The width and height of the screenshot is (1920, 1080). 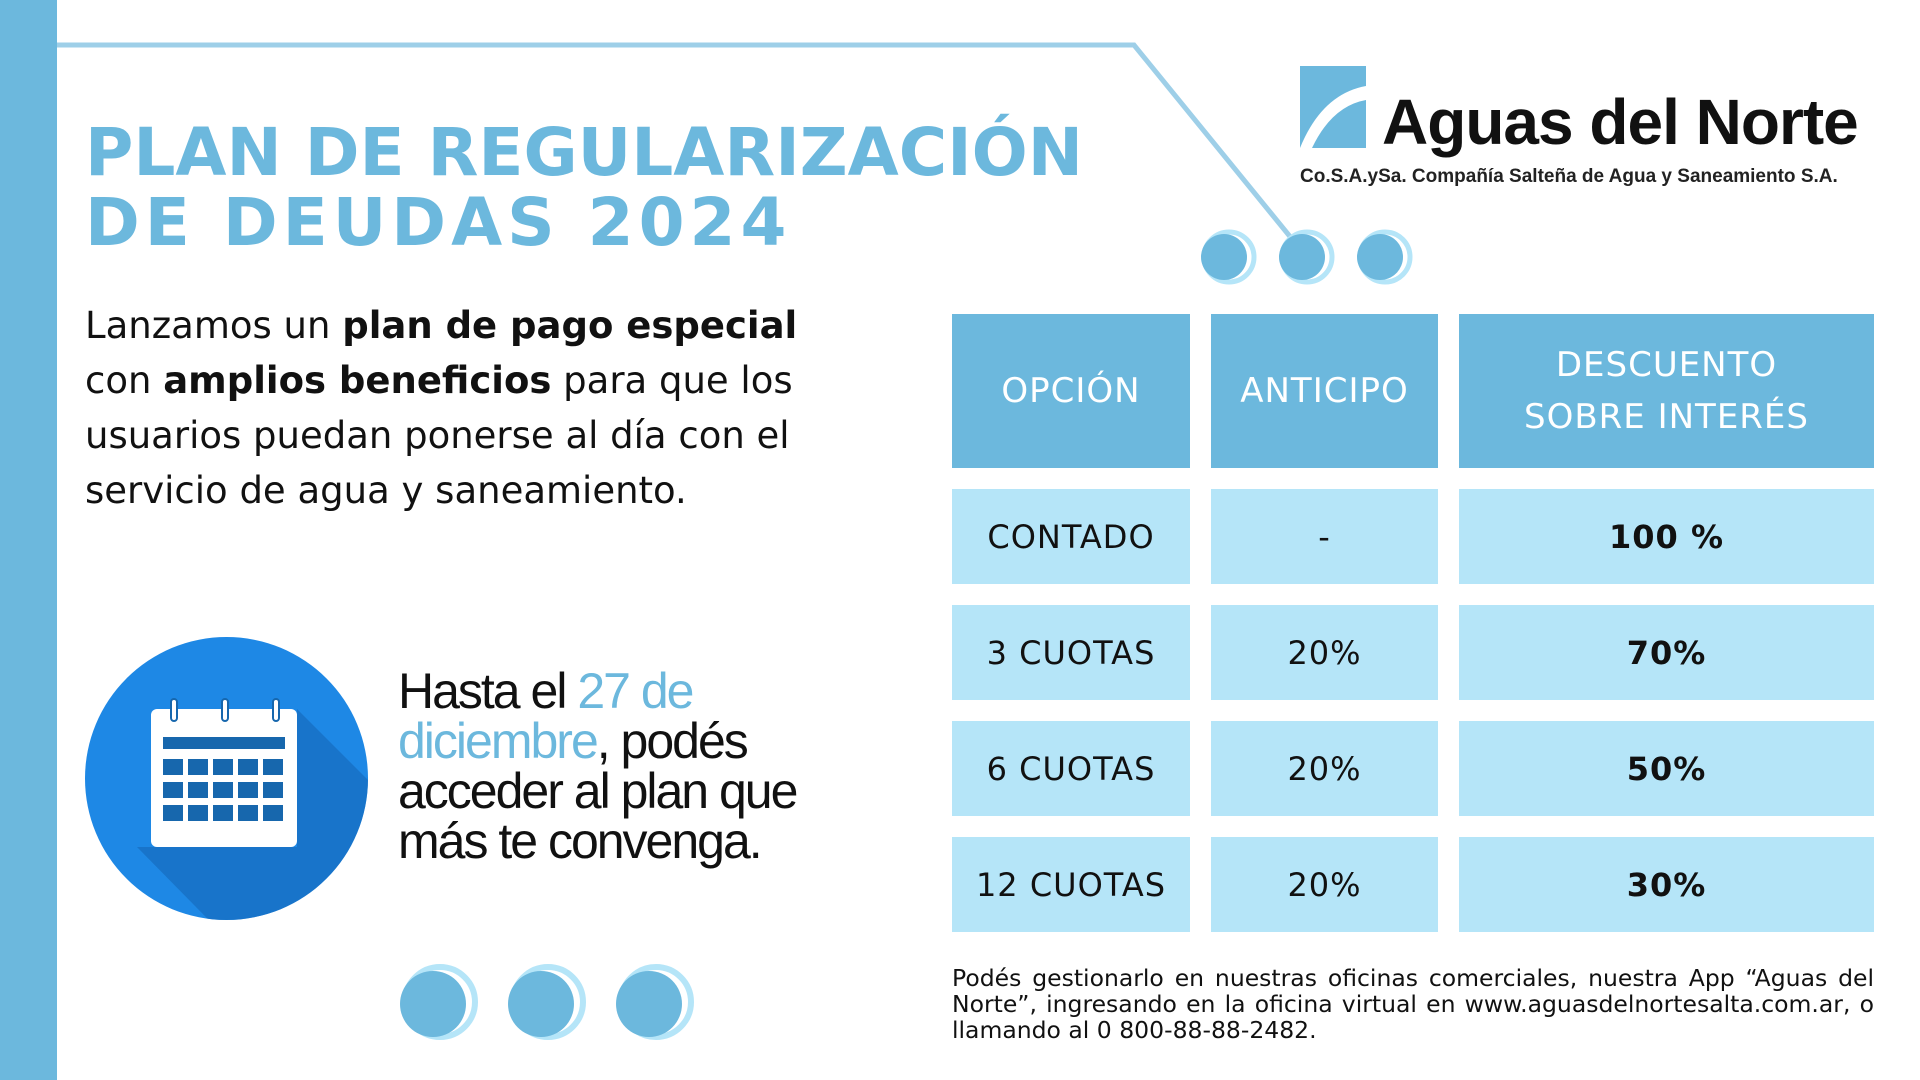 What do you see at coordinates (28, 540) in the screenshot?
I see `left-accent-bar` at bounding box center [28, 540].